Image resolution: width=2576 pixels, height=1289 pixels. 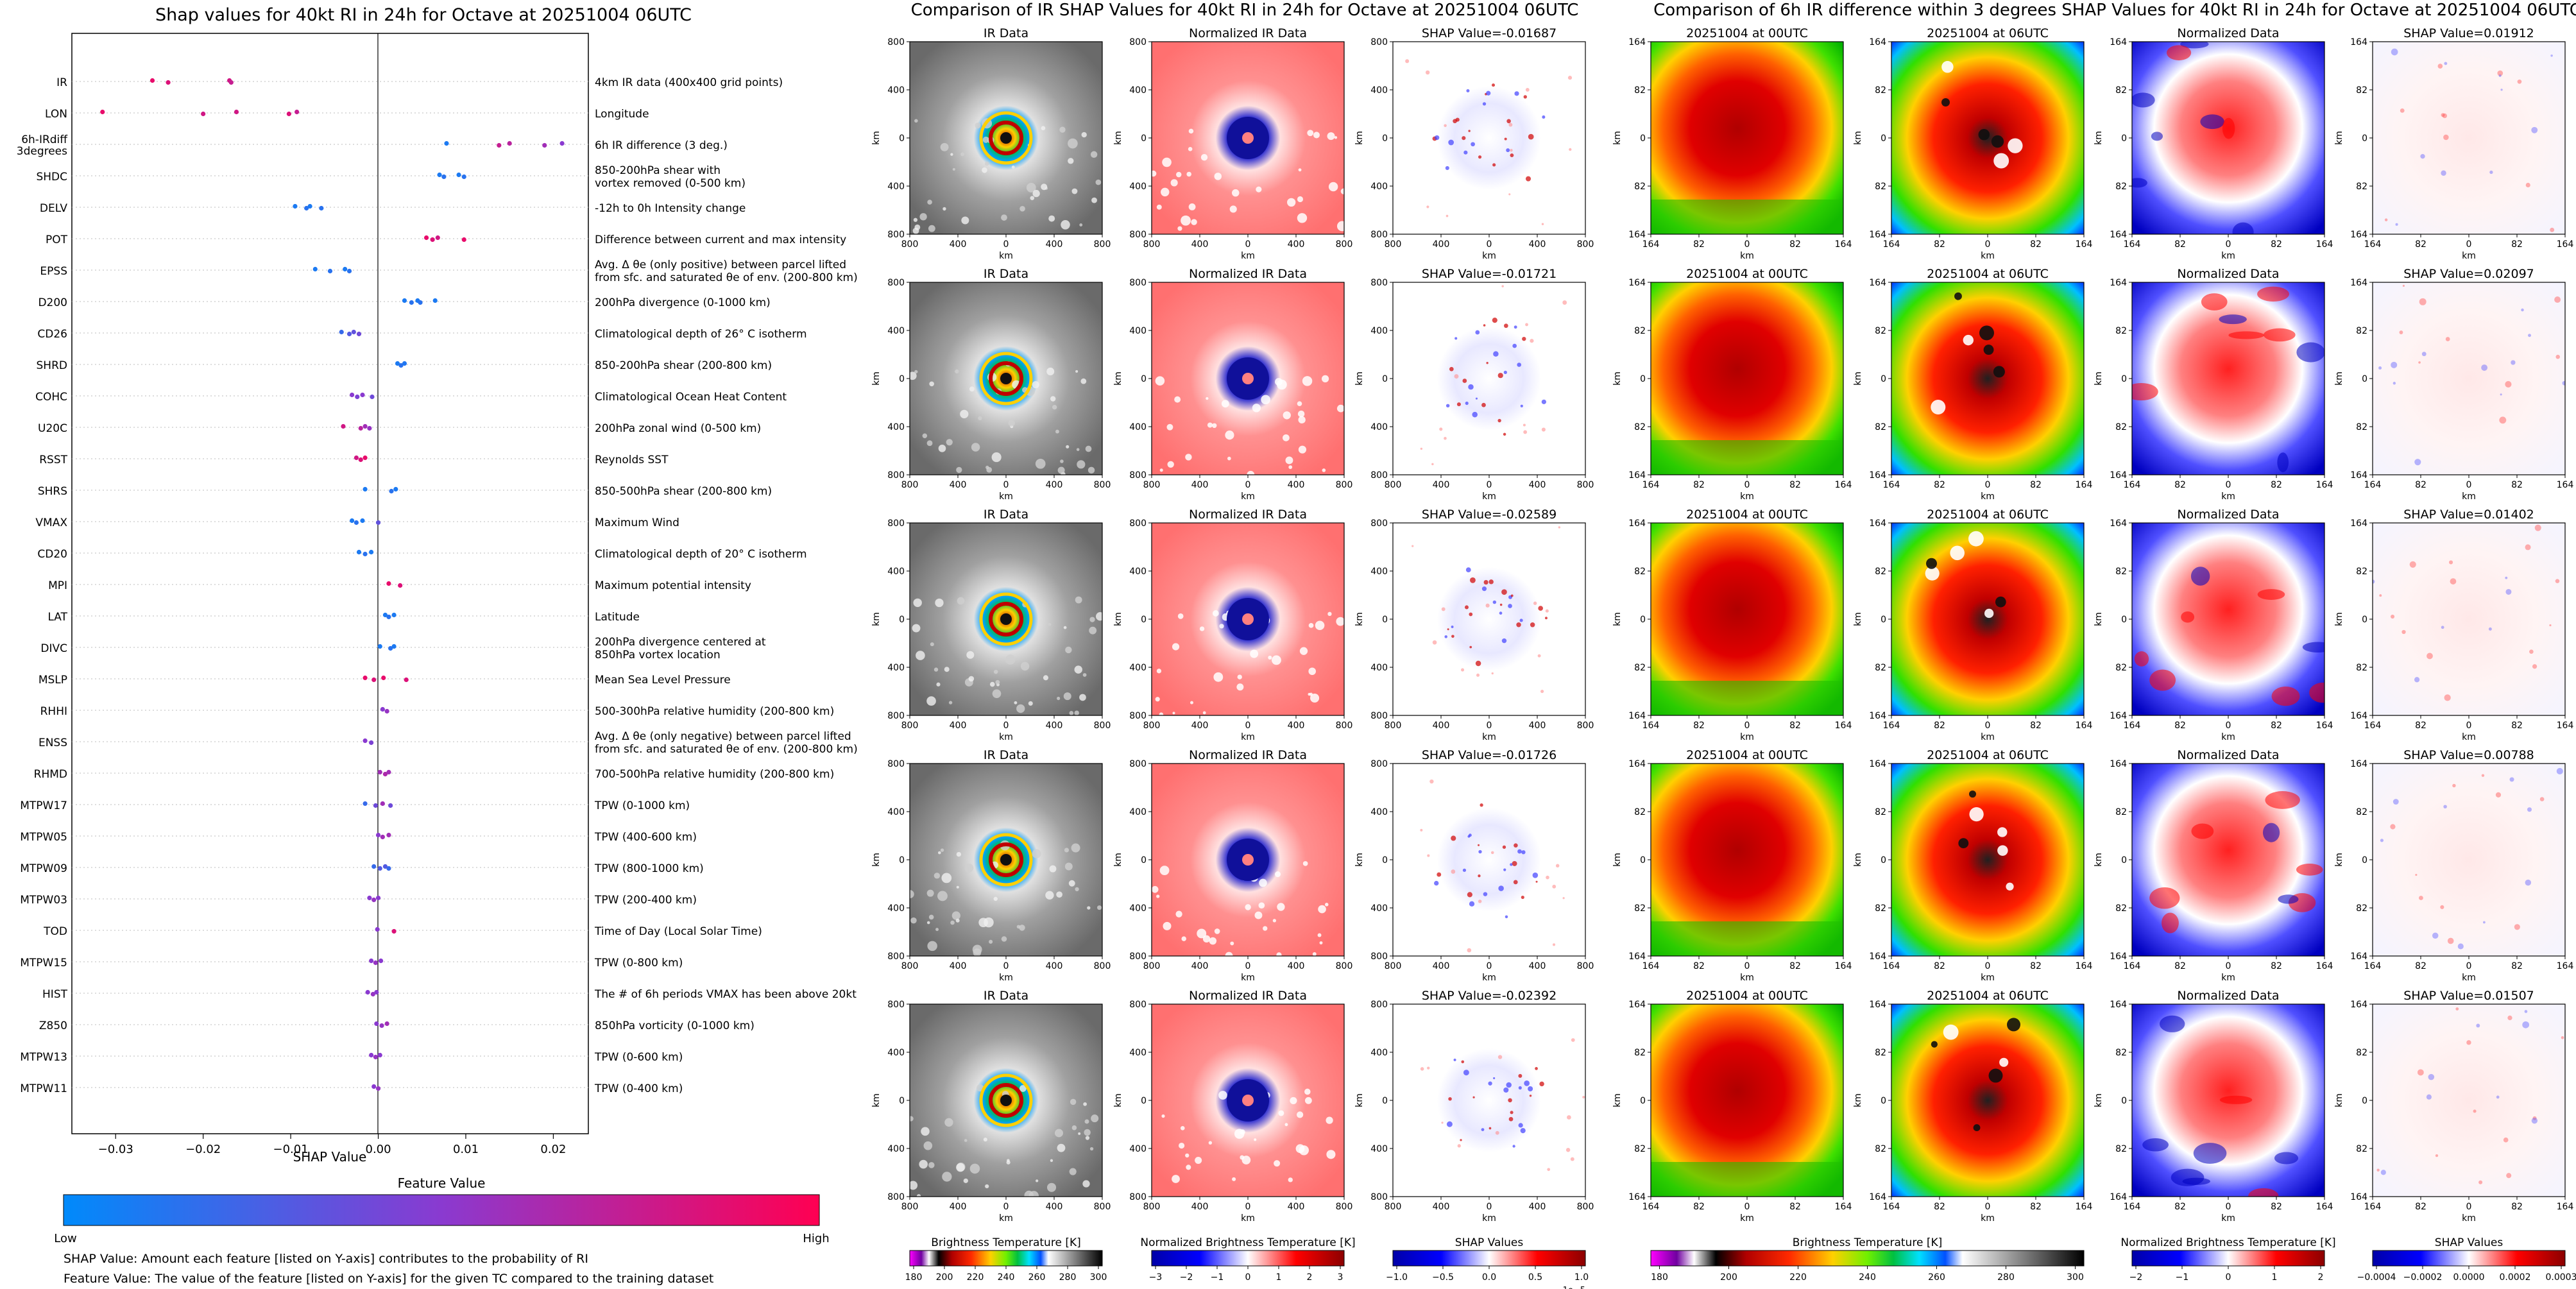 I want to click on feature-name-label: LAT, so click(x=57, y=617).